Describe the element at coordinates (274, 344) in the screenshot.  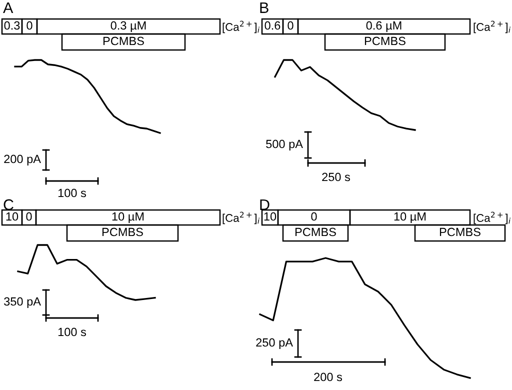
I see `annotation: 250 pA` at that location.